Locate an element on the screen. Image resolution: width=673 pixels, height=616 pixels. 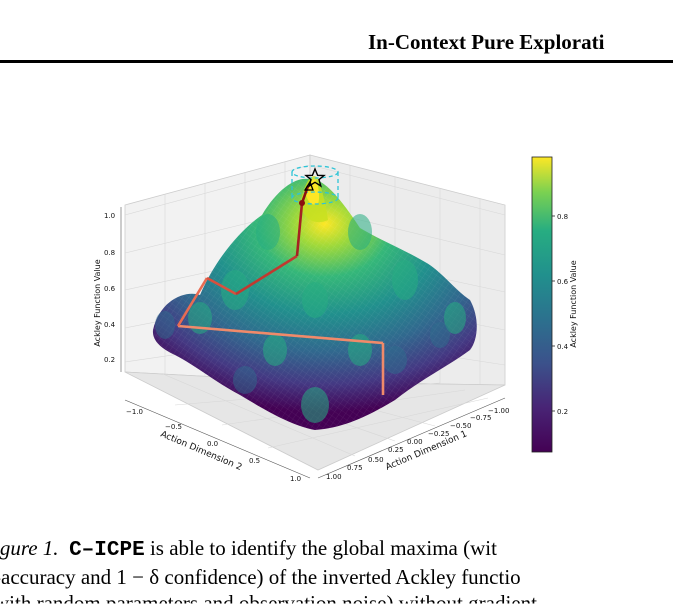
y-tick-label: 0.75 is located at coordinates (355, 468).